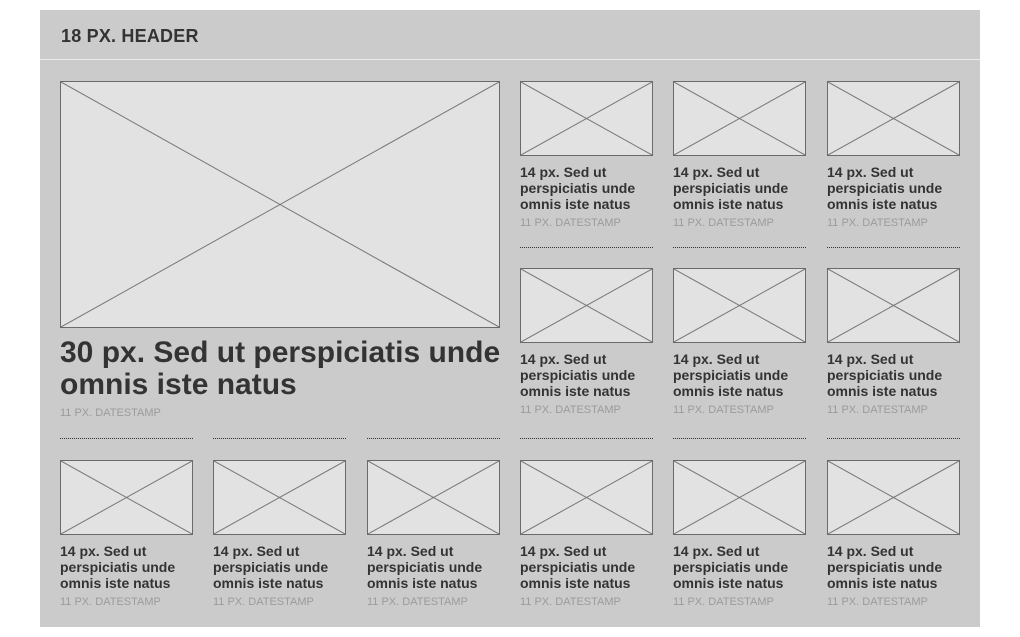 The image size is (1020, 637). I want to click on hero-datestamp: 11 PX. DATESTAMP, so click(110, 413).